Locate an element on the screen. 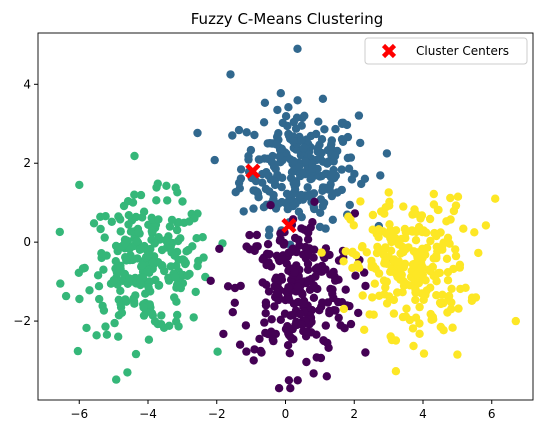  x-axis: −6 −4 −2 0 2 4 6 is located at coordinates (283, 410).